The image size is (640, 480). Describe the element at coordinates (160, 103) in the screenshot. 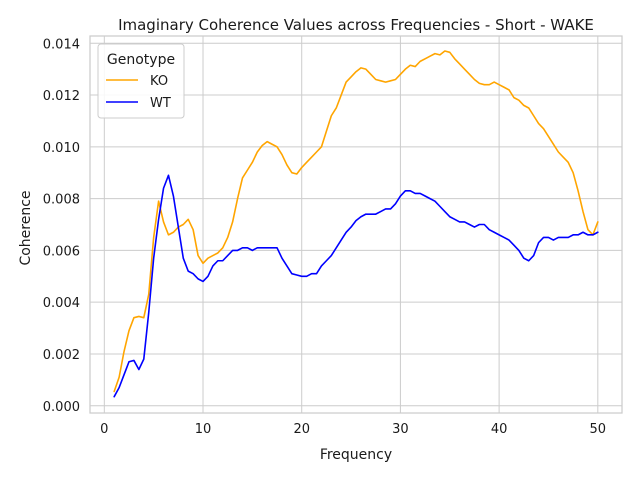

I see `legend-label-wt: WT` at that location.